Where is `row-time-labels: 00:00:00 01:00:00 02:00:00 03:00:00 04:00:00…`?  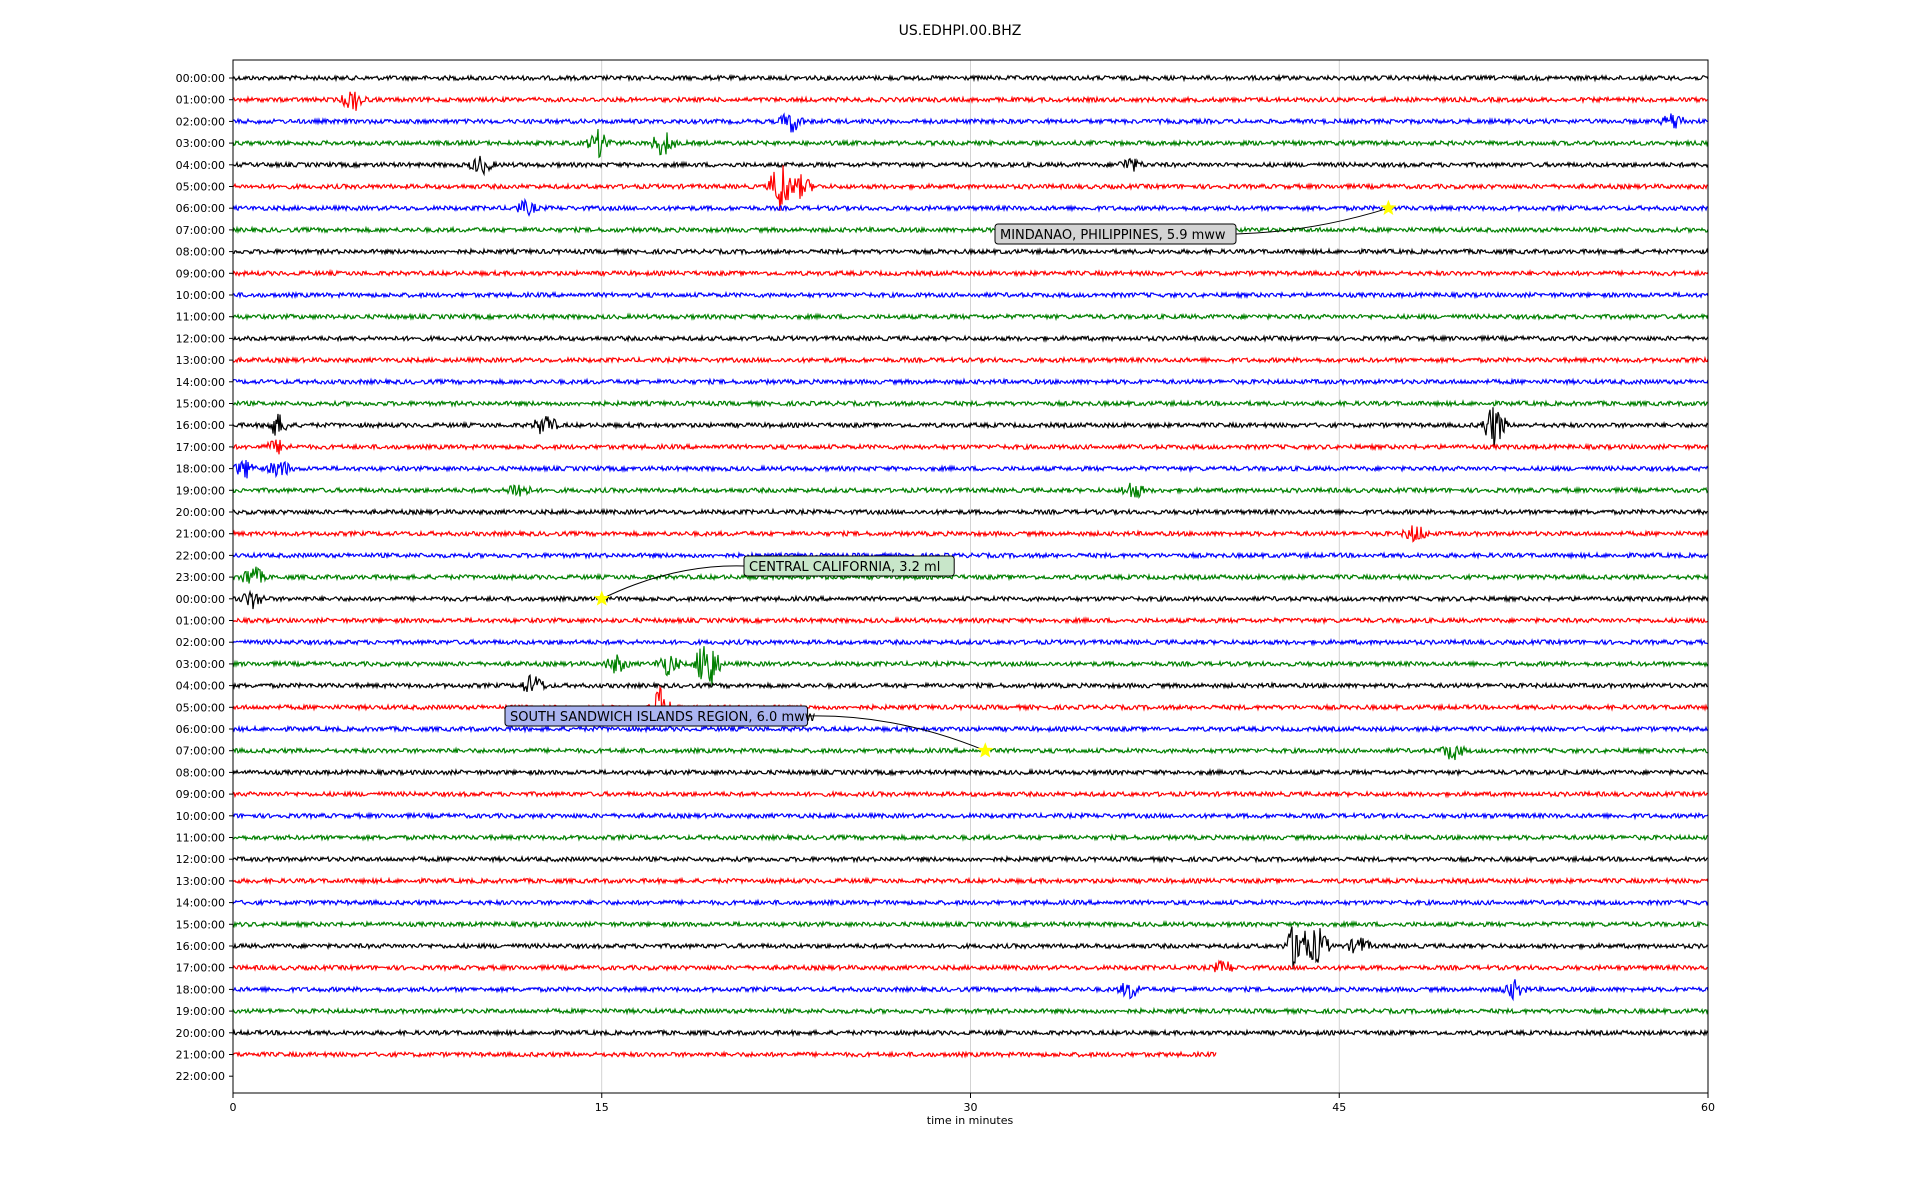
row-time-labels: 00:00:00 01:00:00 02:00:00 03:00:00 04:00:00… is located at coordinates (204, 577).